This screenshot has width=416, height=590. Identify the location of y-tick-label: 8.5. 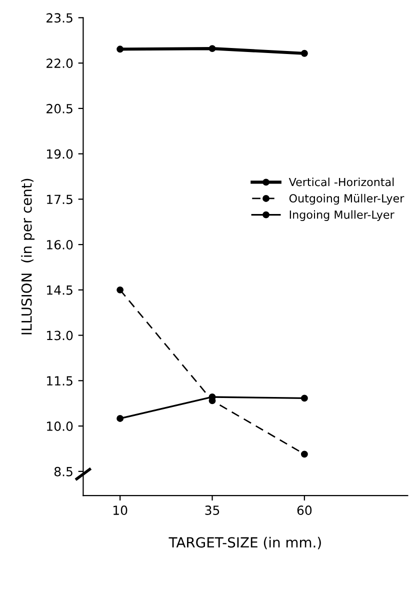
(63, 471).